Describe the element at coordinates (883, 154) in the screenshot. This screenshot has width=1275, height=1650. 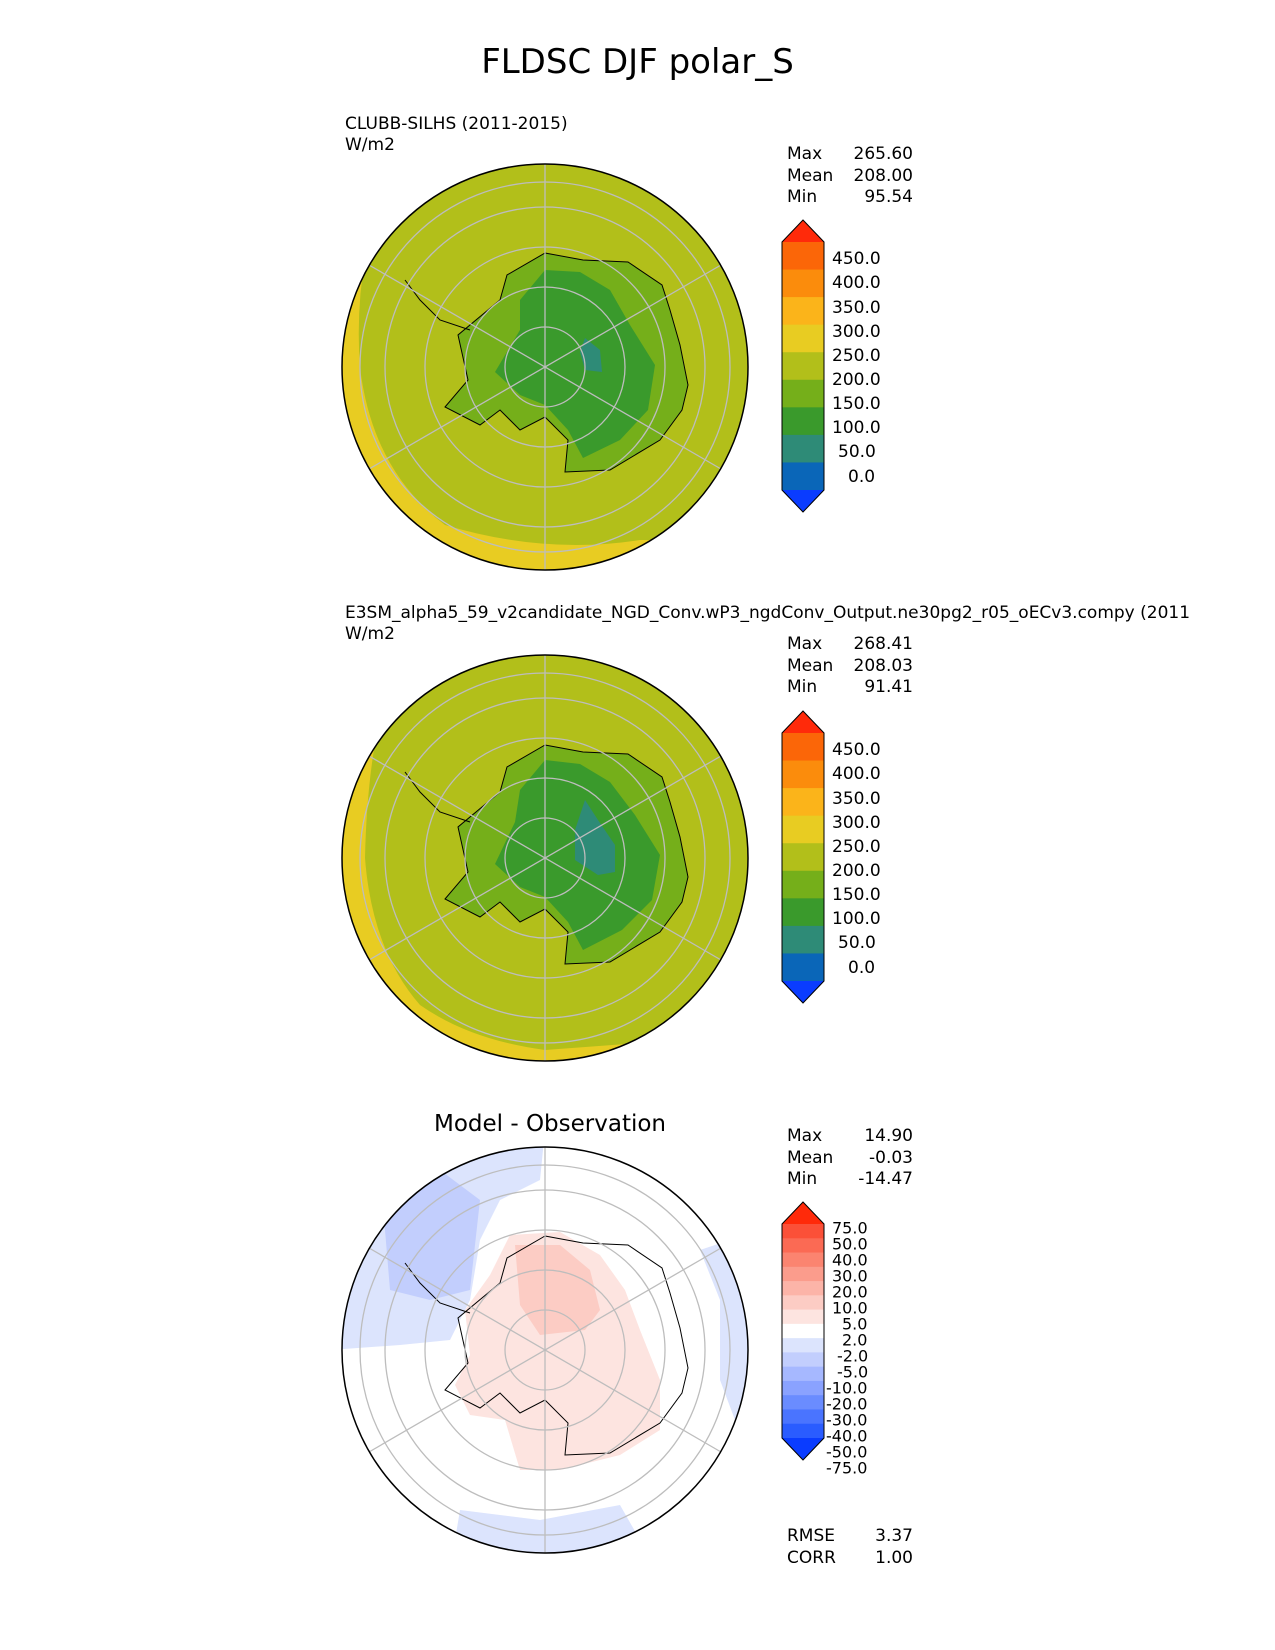
I see `stat-value: 265.60` at that location.